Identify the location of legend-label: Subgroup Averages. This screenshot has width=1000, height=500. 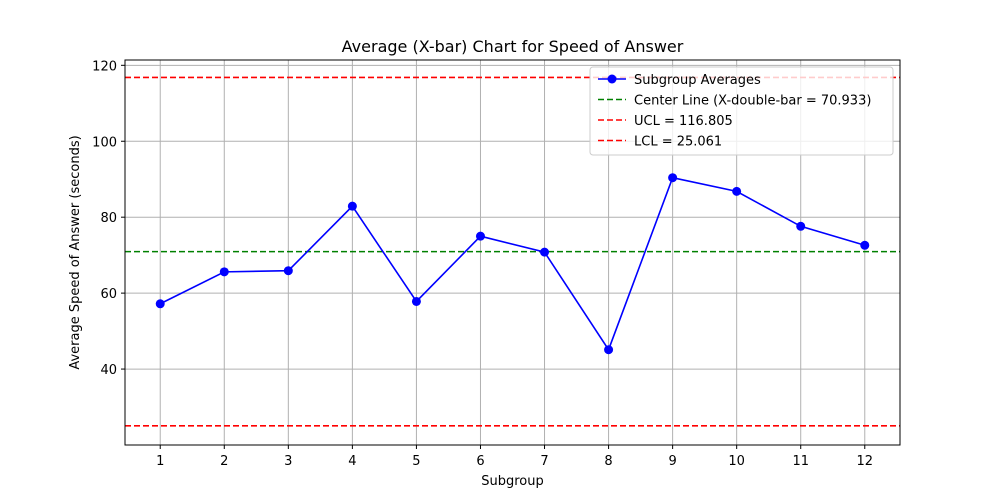
(697, 80).